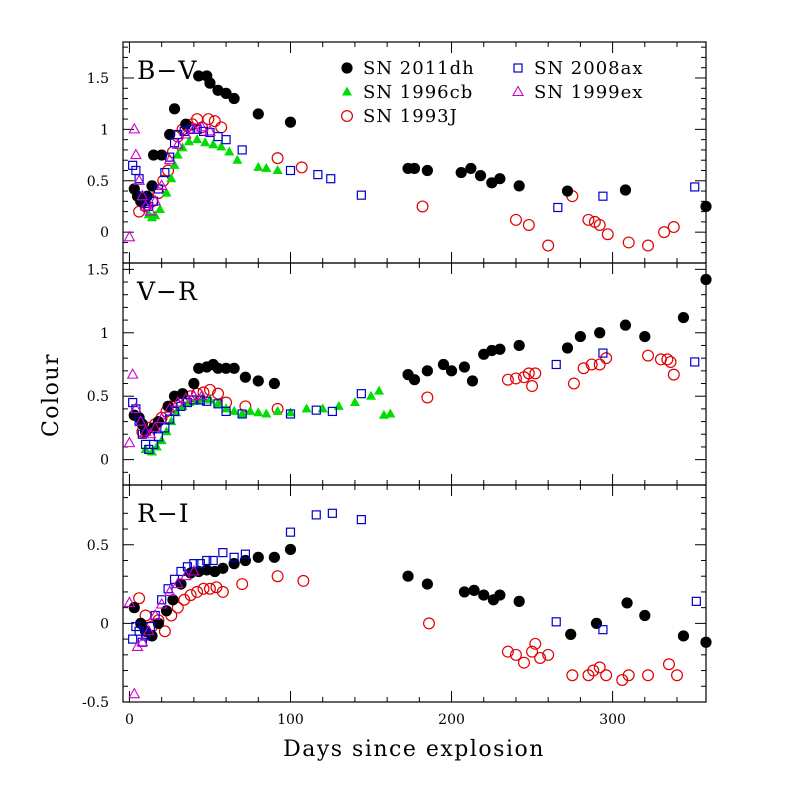 The width and height of the screenshot is (797, 797). Describe the element at coordinates (95, 703) in the screenshot. I see `y-tick-label: -0.5` at that location.